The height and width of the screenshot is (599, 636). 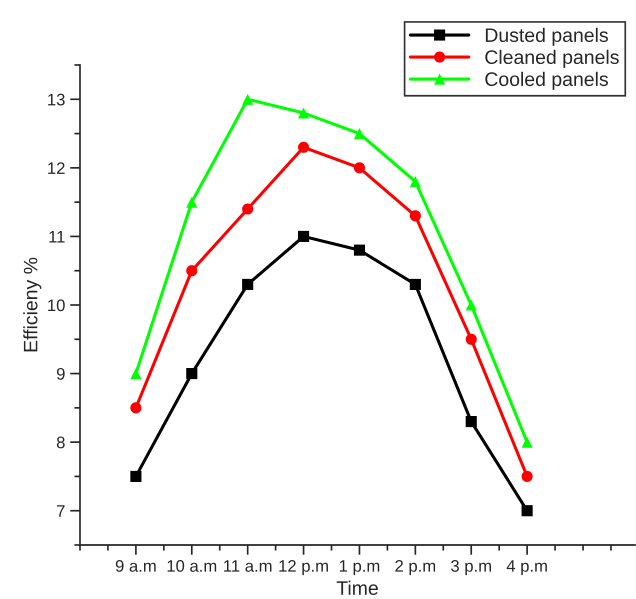 I want to click on y-tick-label: 12, so click(x=56, y=168).